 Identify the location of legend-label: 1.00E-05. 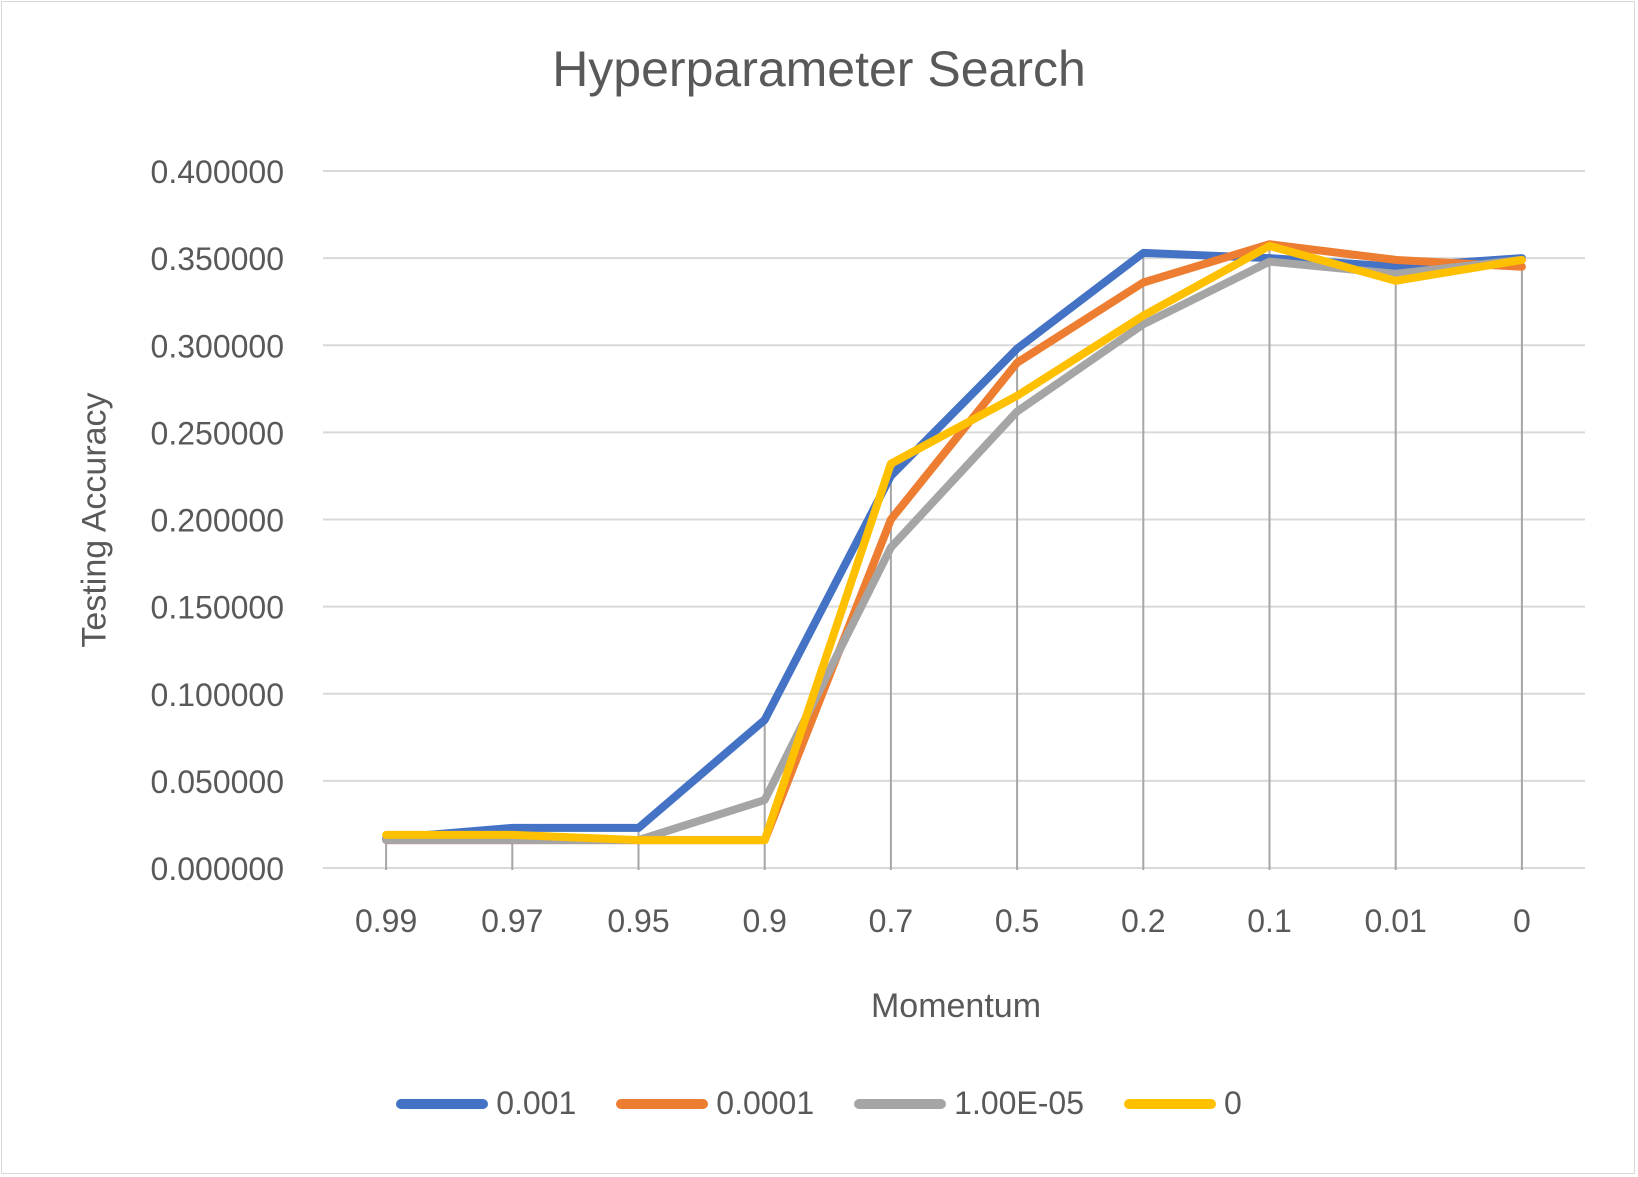
(1019, 1103).